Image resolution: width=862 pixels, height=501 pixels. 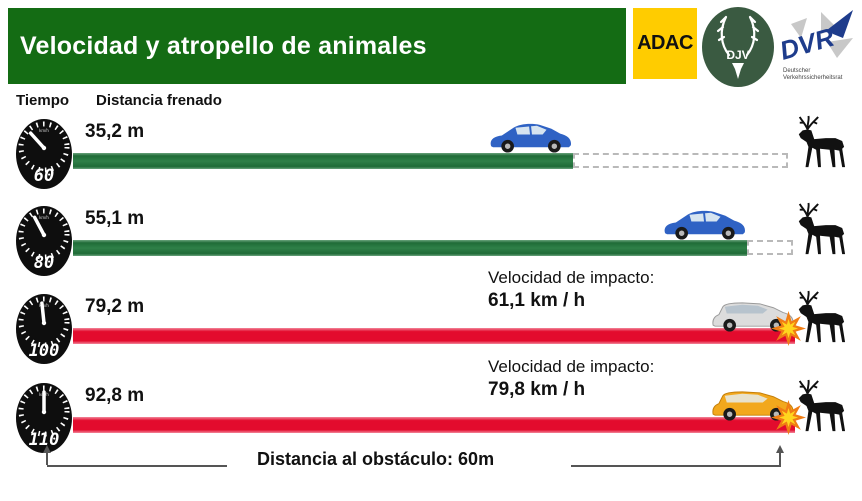 I want to click on dimension-arrow-left, so click(x=47, y=449).